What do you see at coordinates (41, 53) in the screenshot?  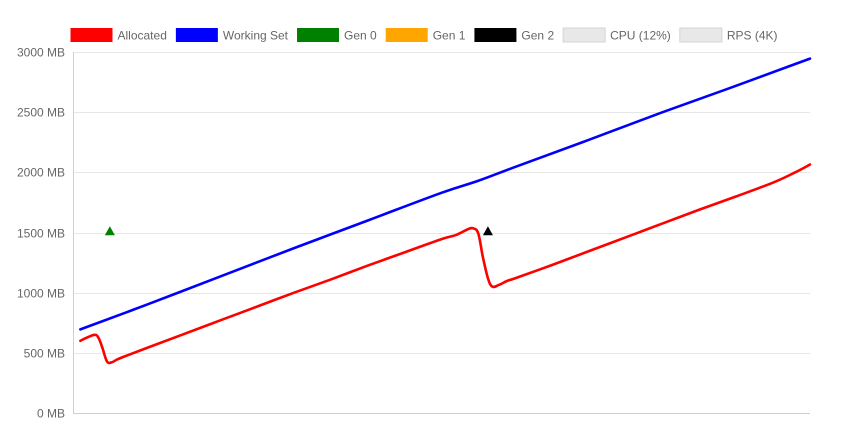 I see `y-tick-label: 3000 MB` at bounding box center [41, 53].